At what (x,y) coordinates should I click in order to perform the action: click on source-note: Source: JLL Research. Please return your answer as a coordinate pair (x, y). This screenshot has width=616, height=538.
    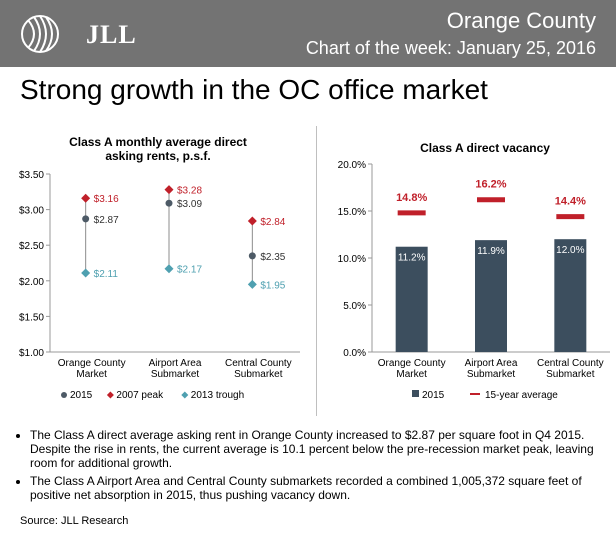
    Looking at the image, I should click on (74, 521).